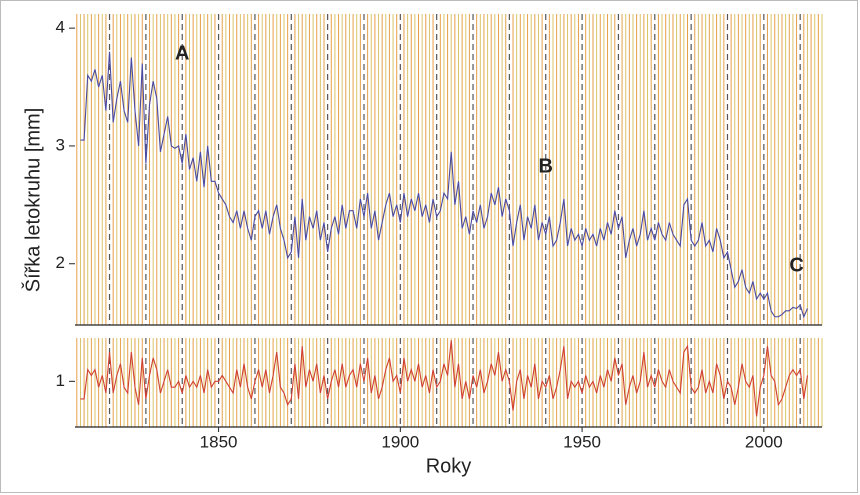 The image size is (860, 495). Describe the element at coordinates (444, 378) in the screenshot. I see `data-line` at that location.